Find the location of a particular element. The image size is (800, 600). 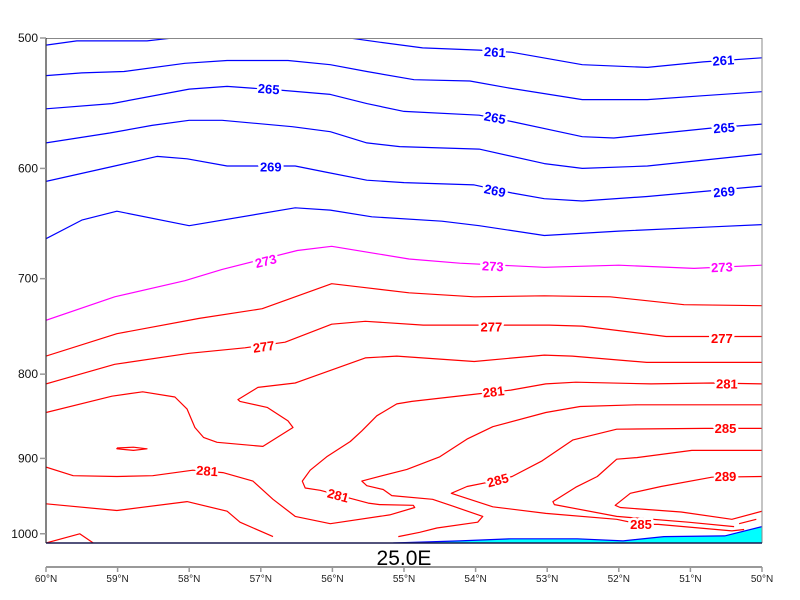

ground-fill is located at coordinates (577, 534).